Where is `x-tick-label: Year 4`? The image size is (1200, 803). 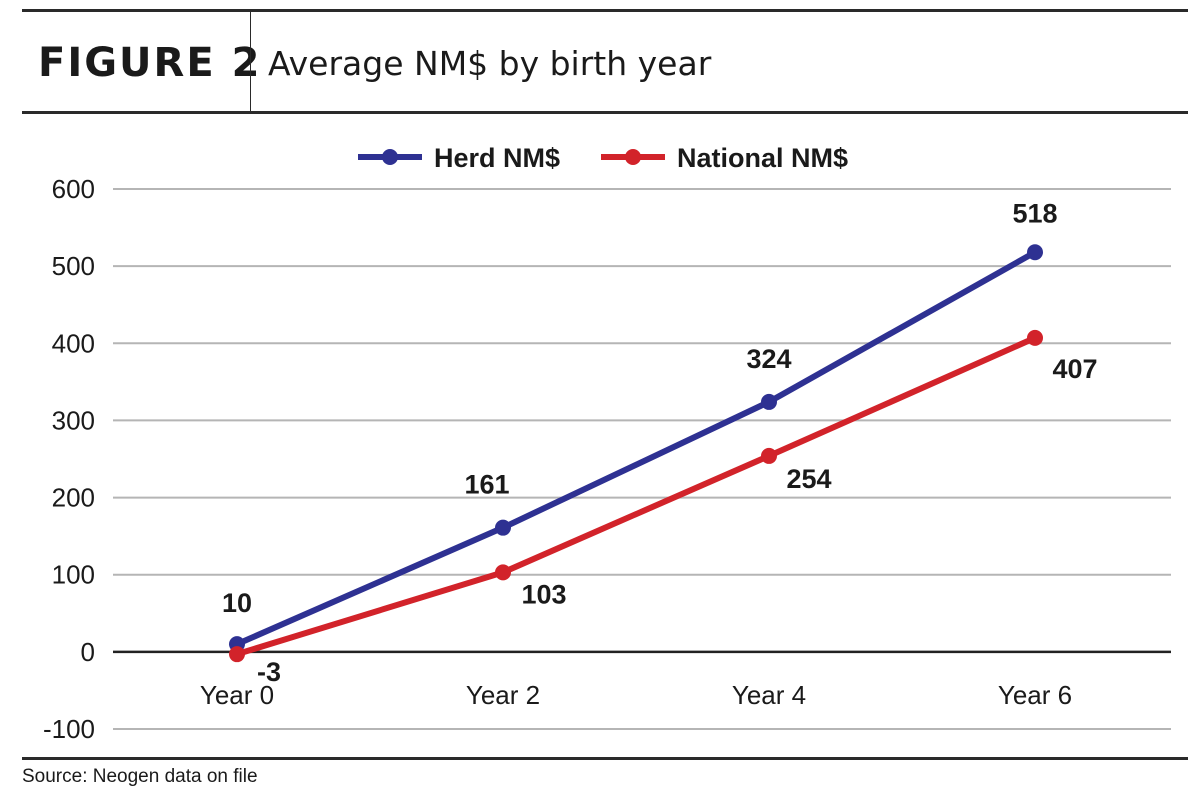 x-tick-label: Year 4 is located at coordinates (769, 695).